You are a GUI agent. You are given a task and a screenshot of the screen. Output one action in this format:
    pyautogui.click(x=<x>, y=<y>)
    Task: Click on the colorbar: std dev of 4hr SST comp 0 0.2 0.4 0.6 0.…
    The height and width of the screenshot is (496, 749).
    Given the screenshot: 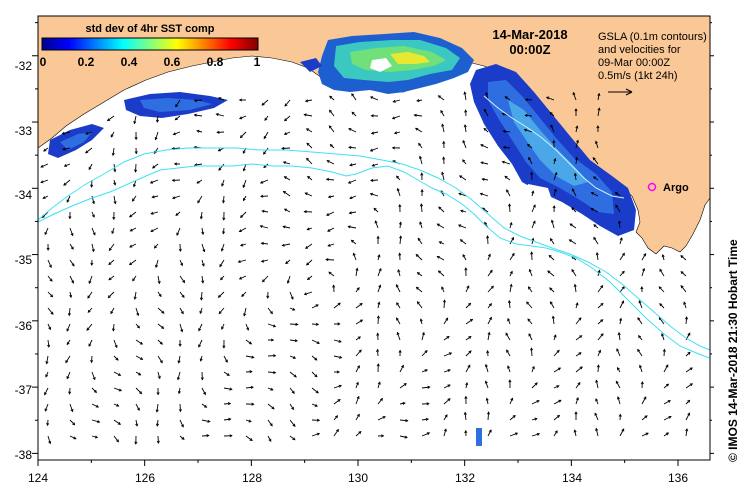 What is the action you would take?
    pyautogui.click(x=150, y=46)
    